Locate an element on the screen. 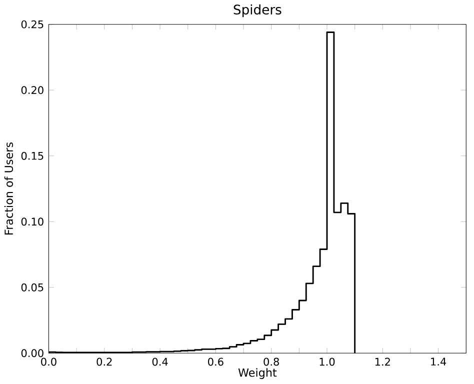 The height and width of the screenshot is (384, 474). x-tick-label: 1.0 is located at coordinates (327, 362).